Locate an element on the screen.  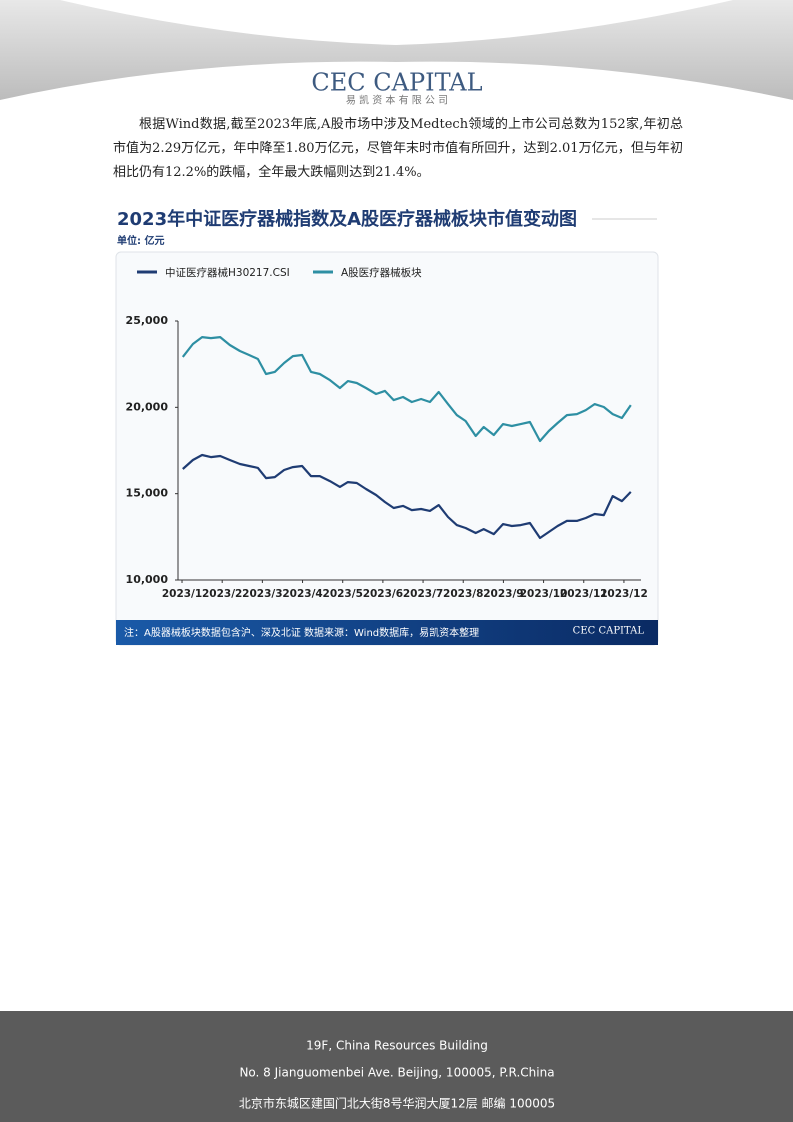
y-tick-label: 10,000 is located at coordinates (147, 579).